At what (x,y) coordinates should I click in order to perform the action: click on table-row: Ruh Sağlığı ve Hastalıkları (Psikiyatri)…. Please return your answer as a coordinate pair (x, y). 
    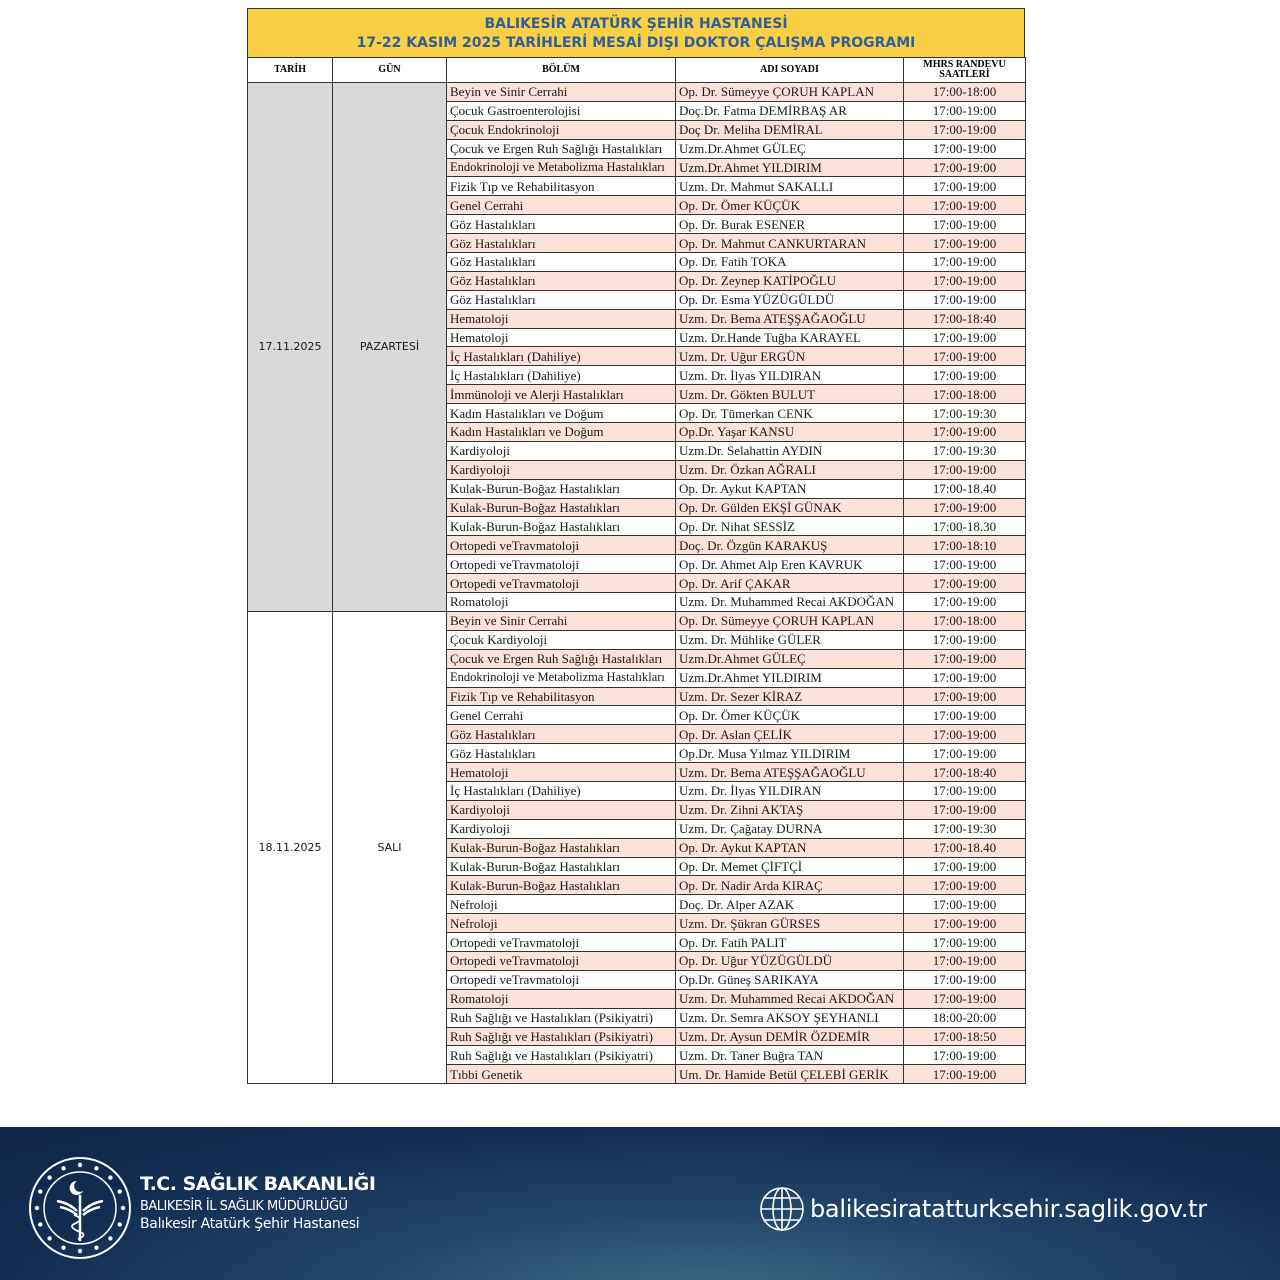
    Looking at the image, I should click on (637, 1017).